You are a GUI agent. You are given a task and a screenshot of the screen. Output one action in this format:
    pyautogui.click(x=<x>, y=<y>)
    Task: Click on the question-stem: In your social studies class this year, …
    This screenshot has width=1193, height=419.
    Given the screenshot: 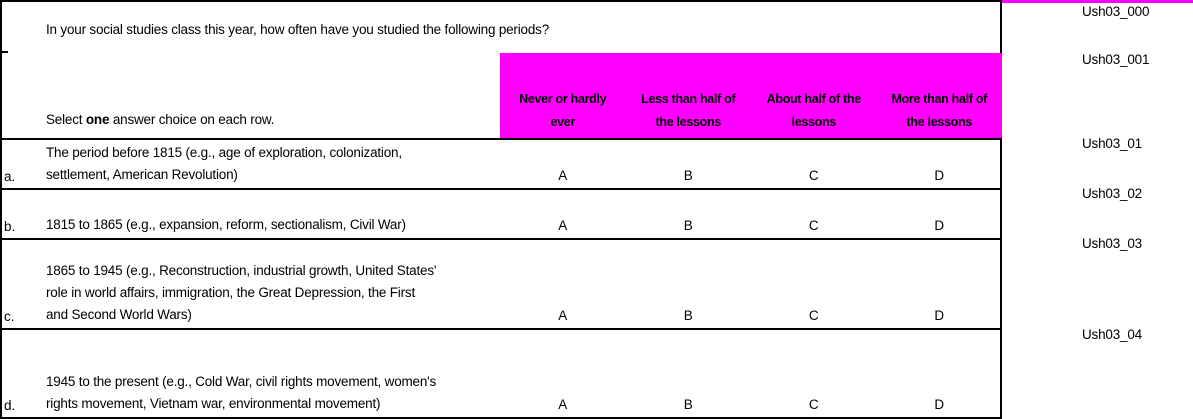 What is the action you would take?
    pyautogui.click(x=297, y=29)
    